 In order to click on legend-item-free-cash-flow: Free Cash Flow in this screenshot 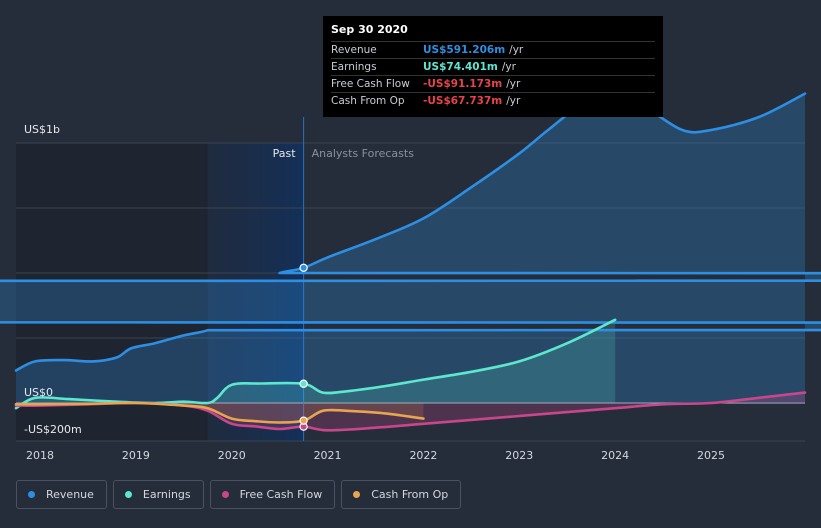, I will do `click(272, 494)`.